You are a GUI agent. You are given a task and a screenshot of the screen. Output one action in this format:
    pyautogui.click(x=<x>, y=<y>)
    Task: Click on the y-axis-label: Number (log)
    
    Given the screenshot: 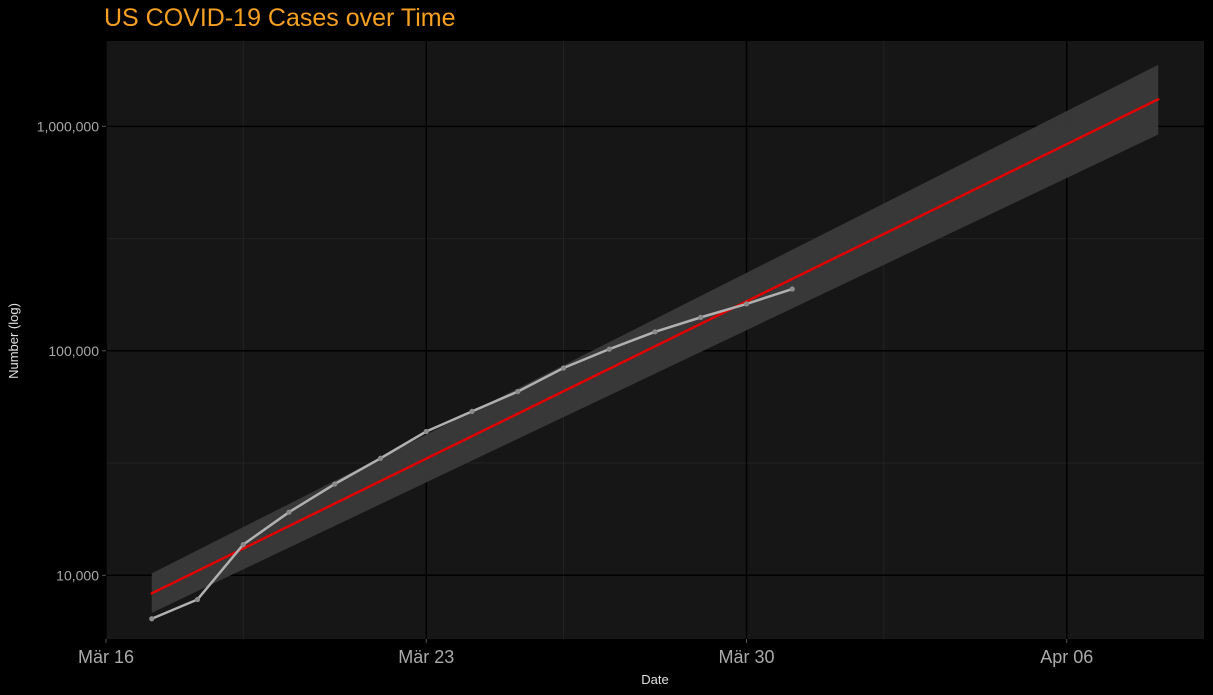 What is the action you would take?
    pyautogui.click(x=13, y=341)
    